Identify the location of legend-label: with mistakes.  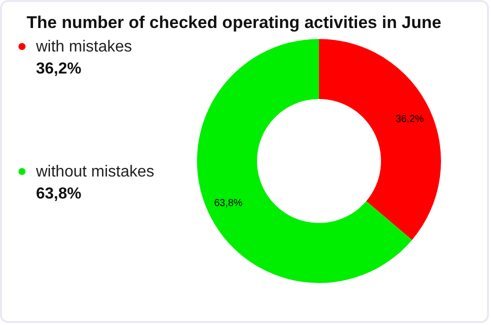
(83, 47).